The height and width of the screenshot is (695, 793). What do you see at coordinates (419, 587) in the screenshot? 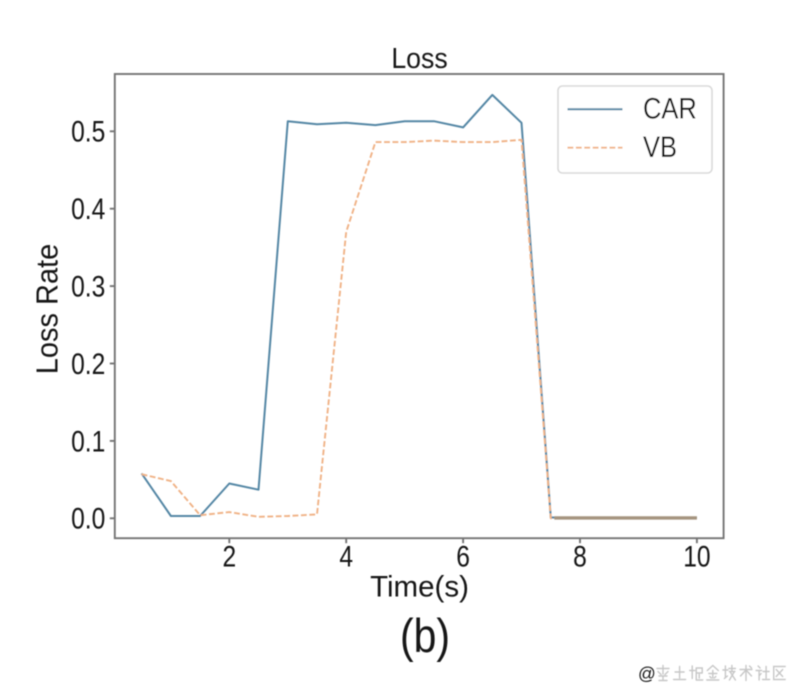
I see `svg-text: Time(s)` at bounding box center [419, 587].